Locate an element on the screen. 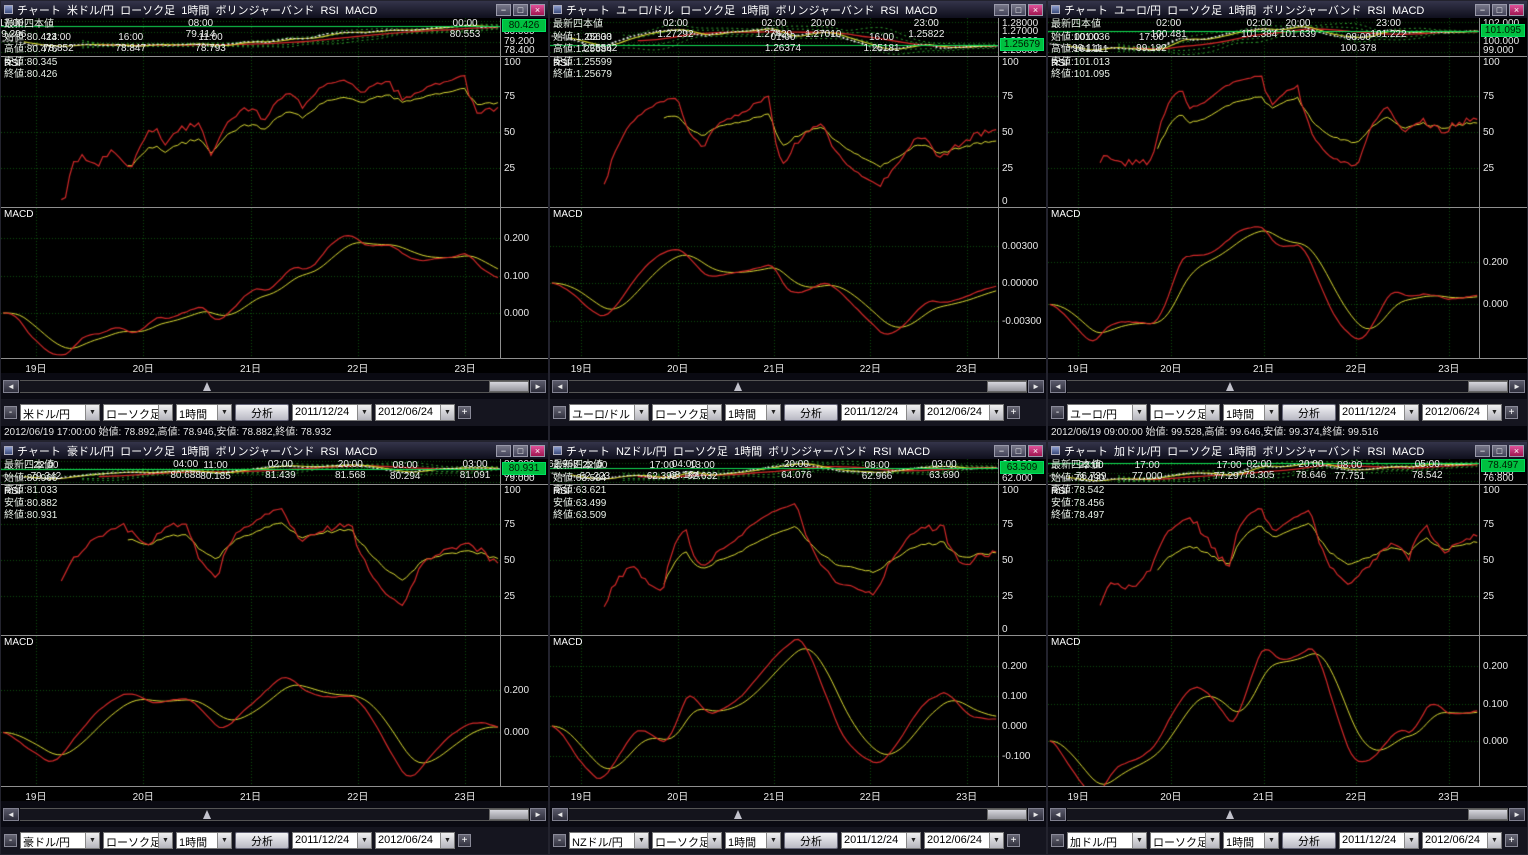 The width and height of the screenshot is (1528, 855). pair-select: 豪ドル/円 ▼ is located at coordinates (60, 840).